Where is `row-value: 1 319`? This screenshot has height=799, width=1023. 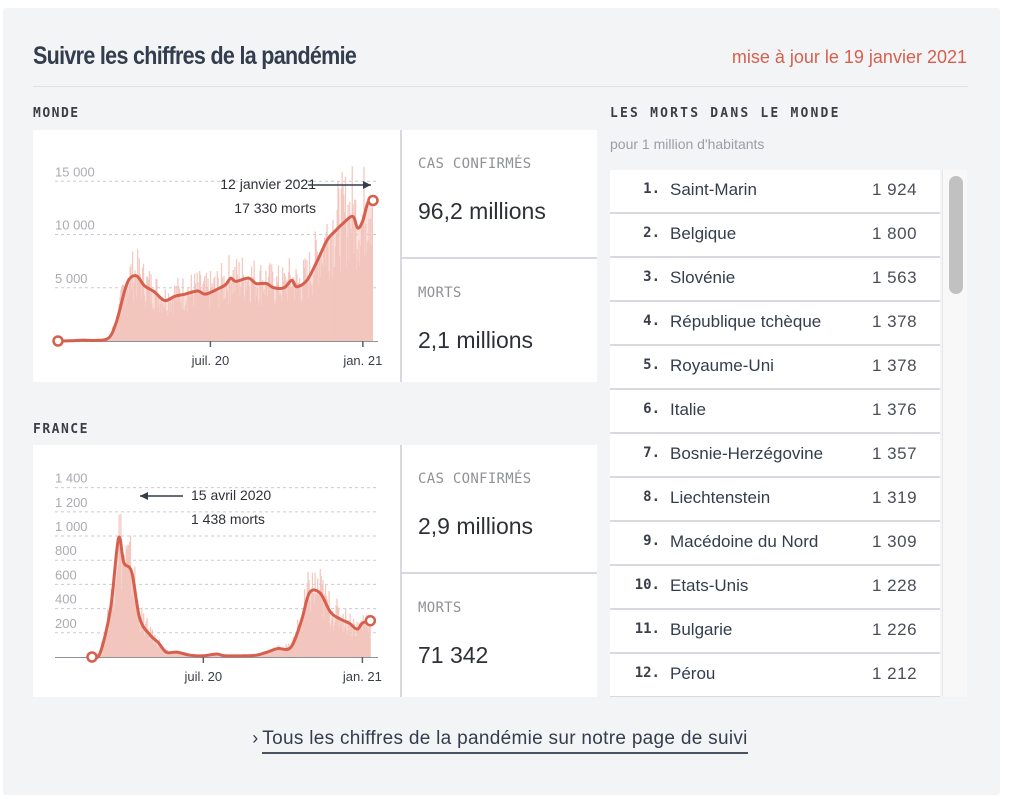 row-value: 1 319 is located at coordinates (895, 497).